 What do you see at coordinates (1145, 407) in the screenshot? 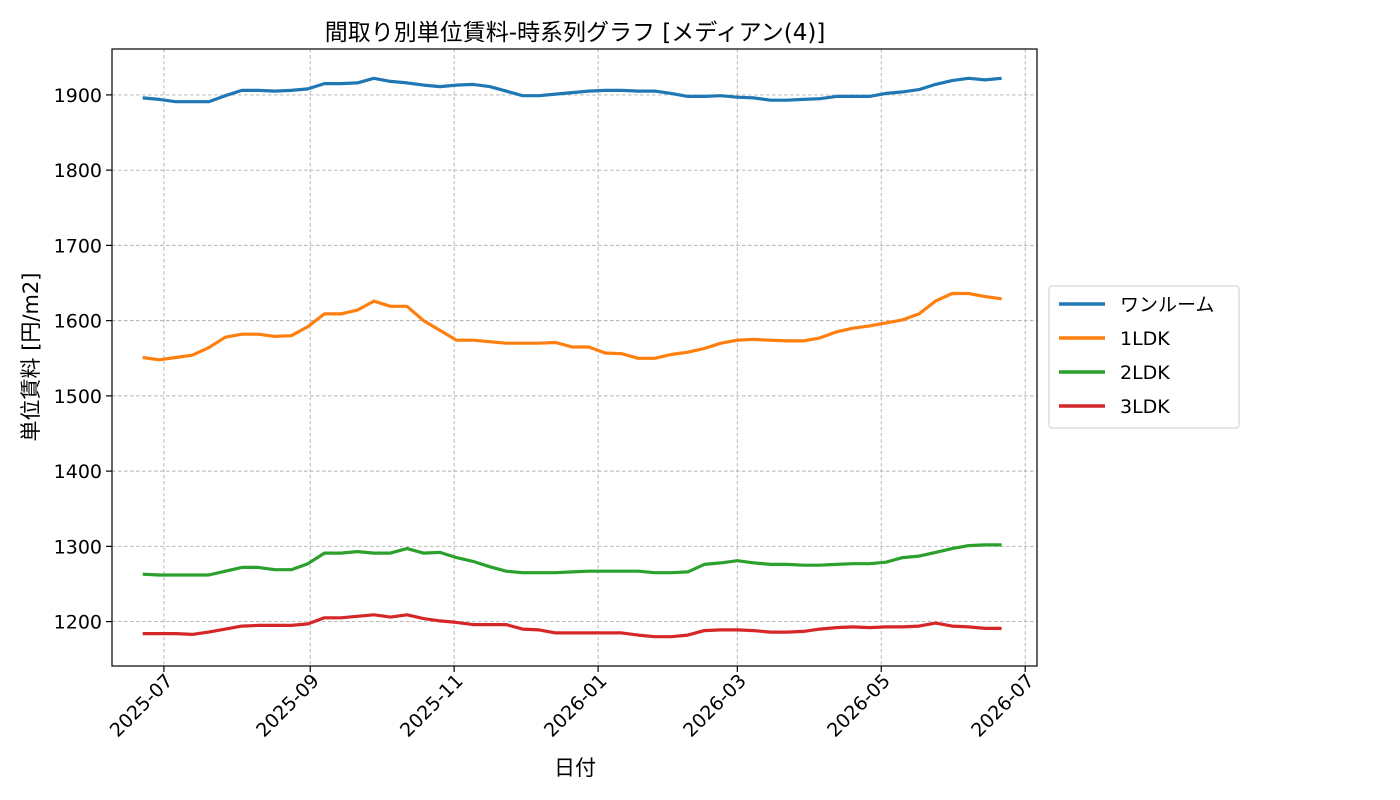
I see `legend-label-3: 3LDK` at bounding box center [1145, 407].